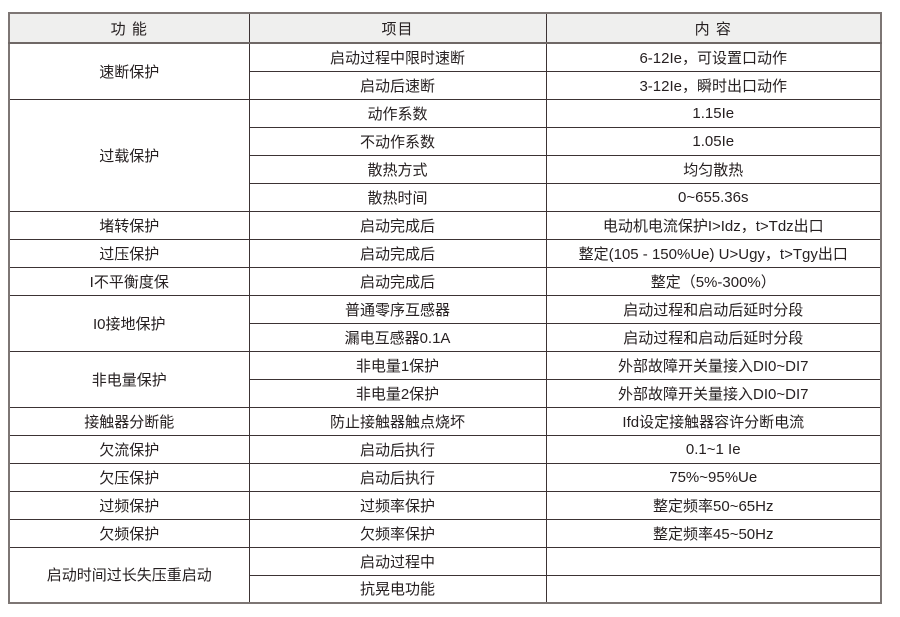 This screenshot has height=617, width=900. I want to click on table-row: I0接地保护 普通零序互感器 启动过程和启动后延时分段, so click(445, 323).